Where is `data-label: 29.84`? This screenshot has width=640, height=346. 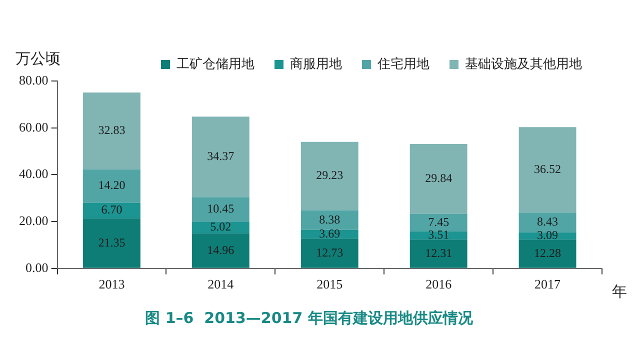
data-label: 29.84 is located at coordinates (438, 178).